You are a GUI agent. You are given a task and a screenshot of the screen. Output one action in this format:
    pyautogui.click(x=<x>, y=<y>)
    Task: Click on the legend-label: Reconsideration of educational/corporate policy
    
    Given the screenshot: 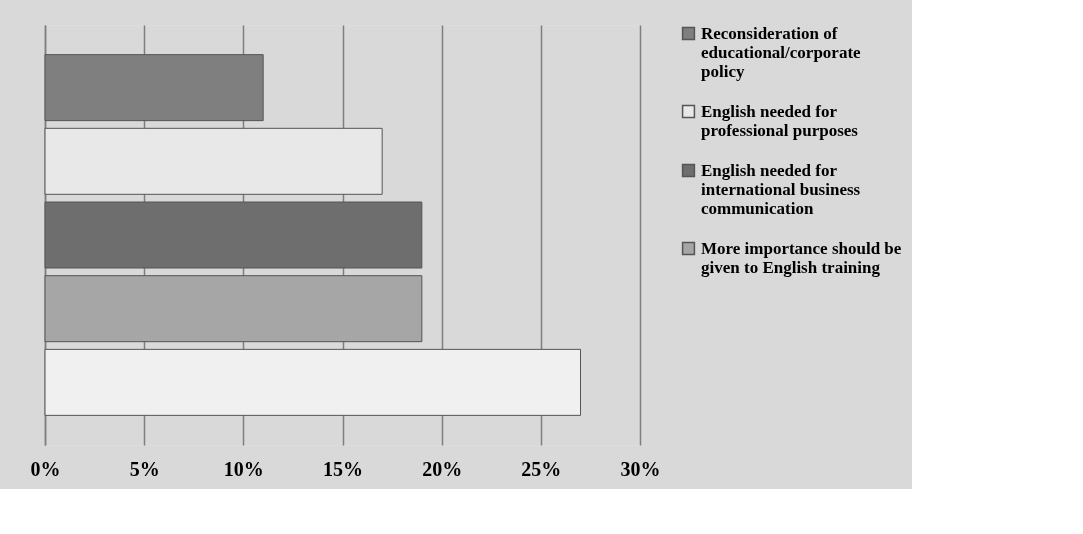 What is the action you would take?
    pyautogui.click(x=781, y=52)
    